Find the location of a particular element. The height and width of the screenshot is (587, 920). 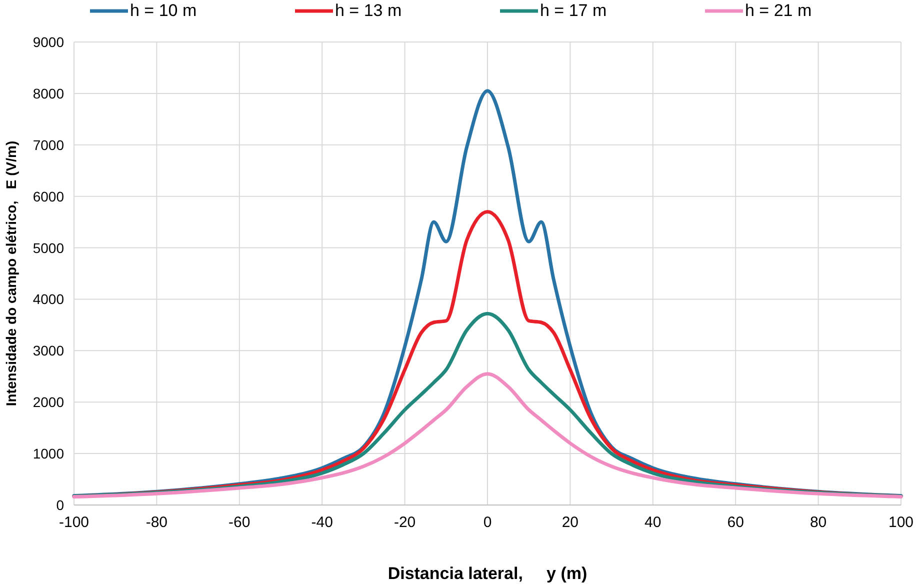

y-tick-label: 7000 is located at coordinates (48, 144).